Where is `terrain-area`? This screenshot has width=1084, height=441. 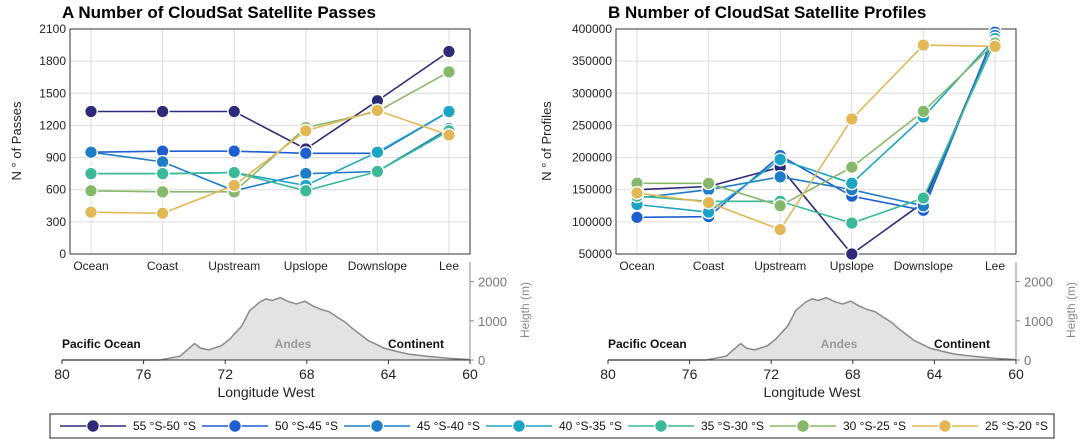 terrain-area is located at coordinates (266, 328).